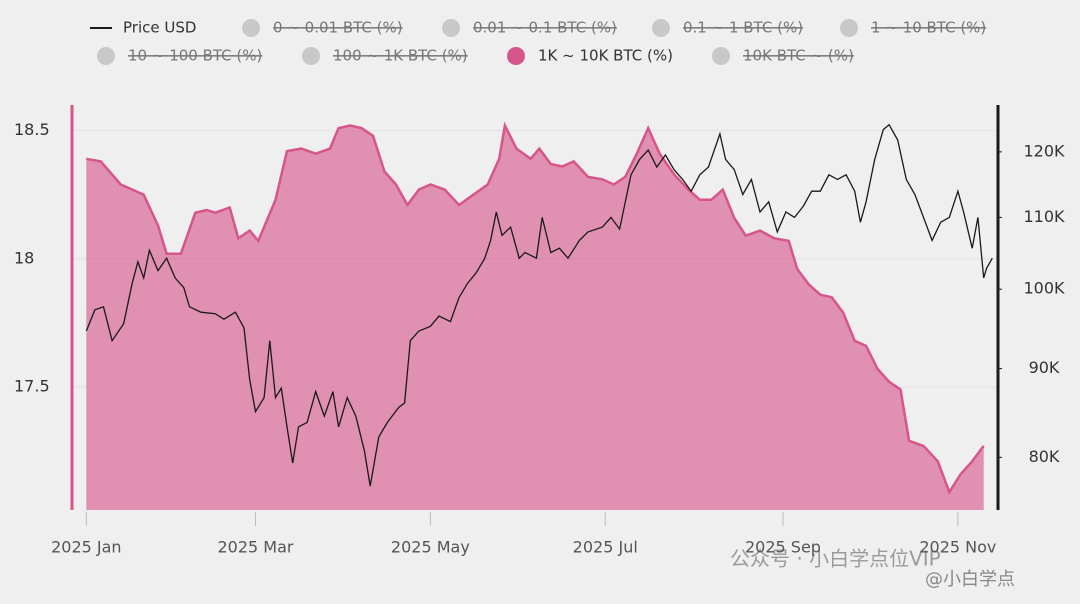 Image resolution: width=1080 pixels, height=604 pixels. I want to click on y-tick-label: 18.5, so click(32, 129).